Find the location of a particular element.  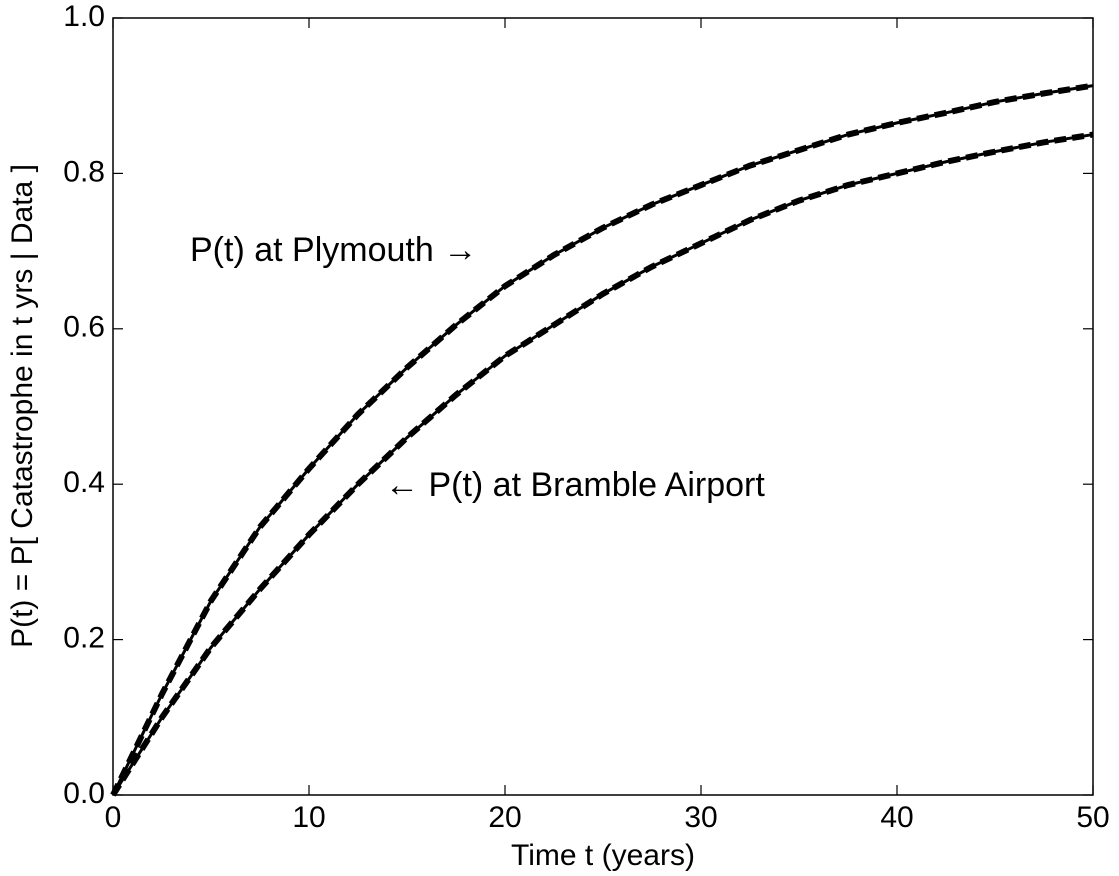

y-tick-label: 0.8 is located at coordinates (84, 171).